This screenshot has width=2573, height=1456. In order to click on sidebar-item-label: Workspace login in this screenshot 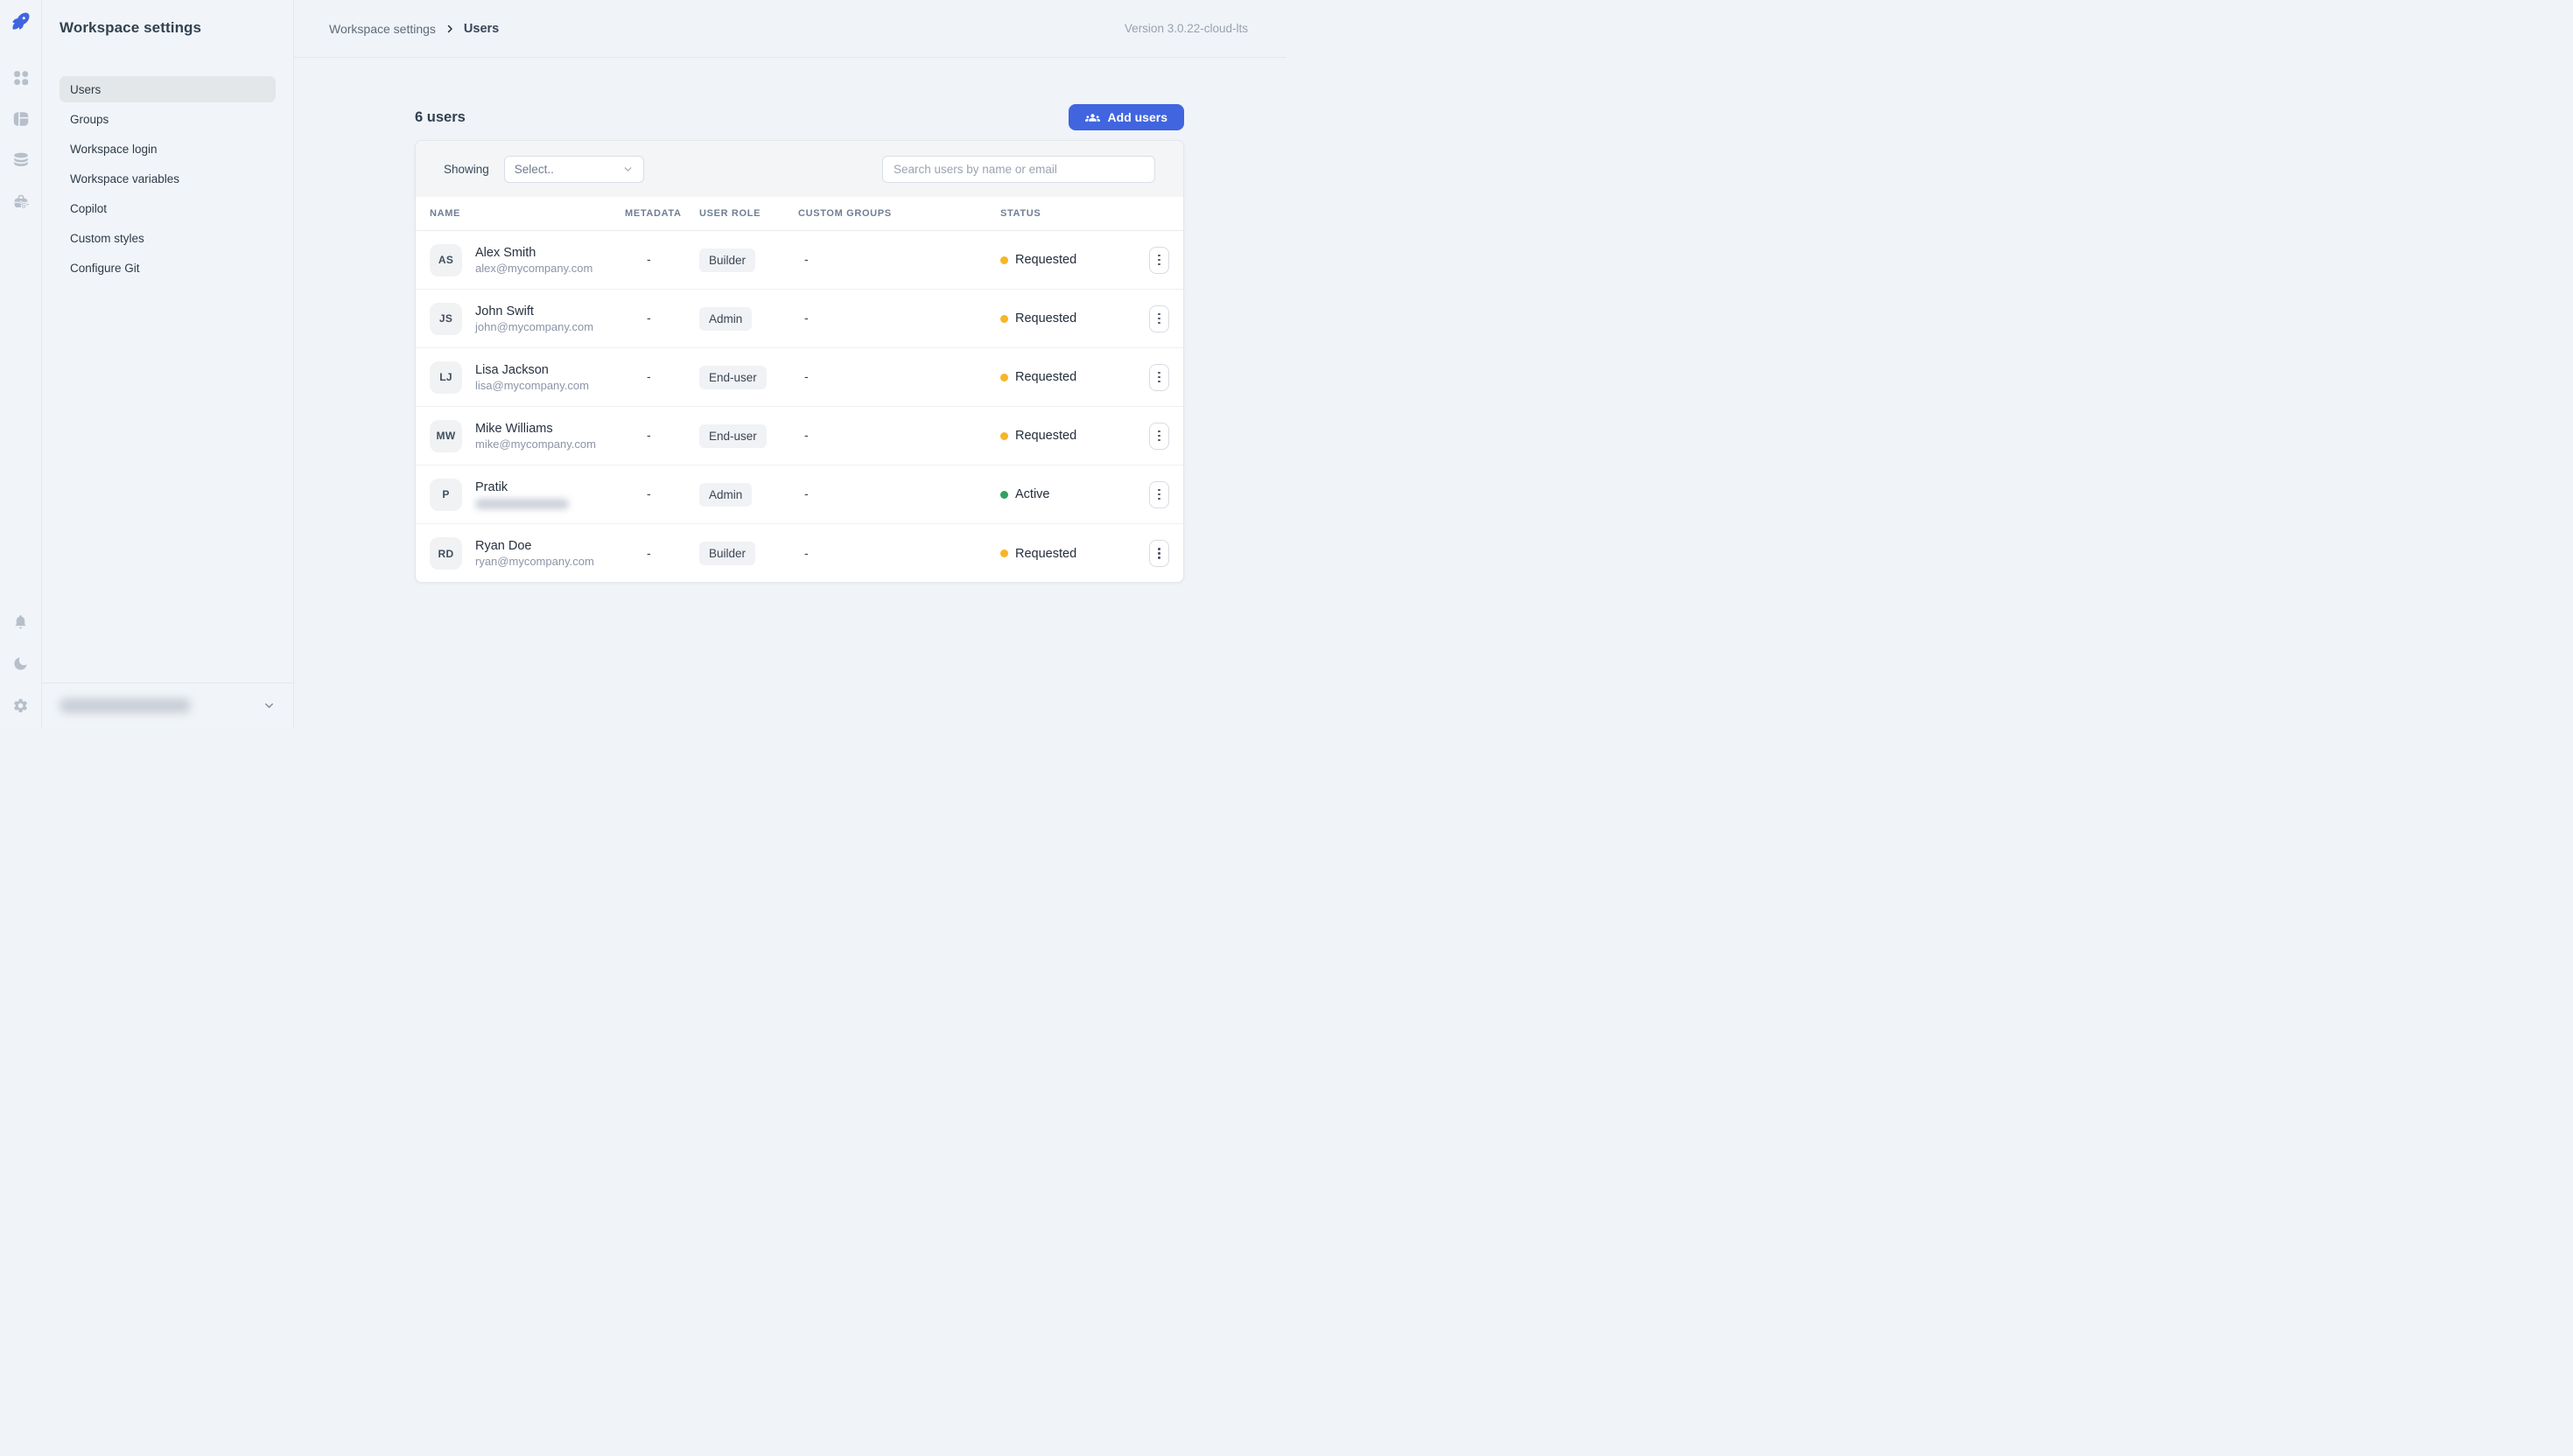, I will do `click(114, 149)`.